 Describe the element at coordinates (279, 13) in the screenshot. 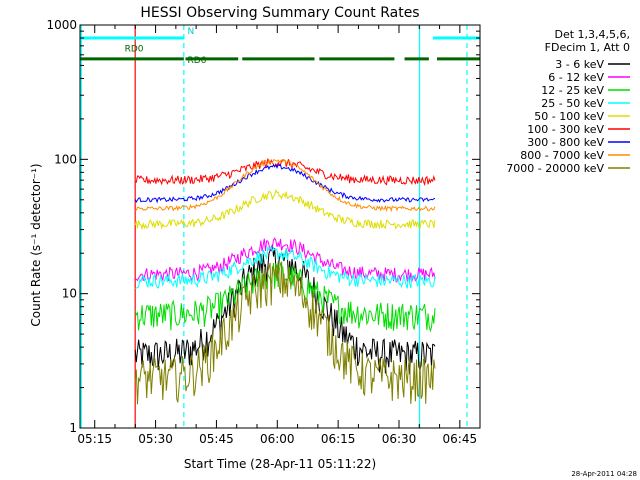

I see `chart-title: HESSI Observing Summary Count Rates` at that location.